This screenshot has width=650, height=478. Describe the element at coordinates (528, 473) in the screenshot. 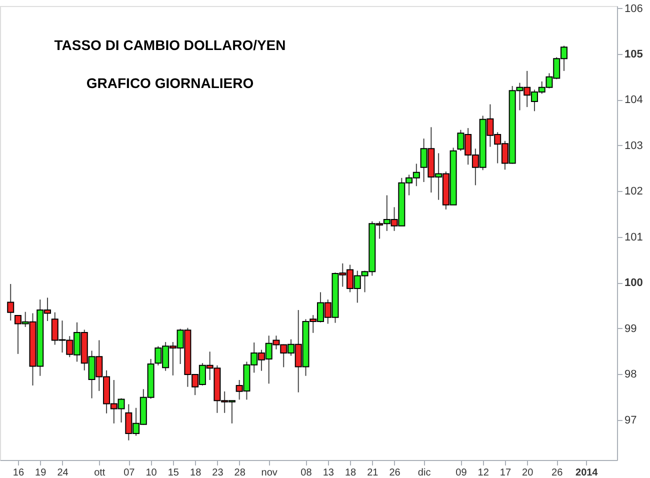

I see `x-tick-label: 20` at that location.